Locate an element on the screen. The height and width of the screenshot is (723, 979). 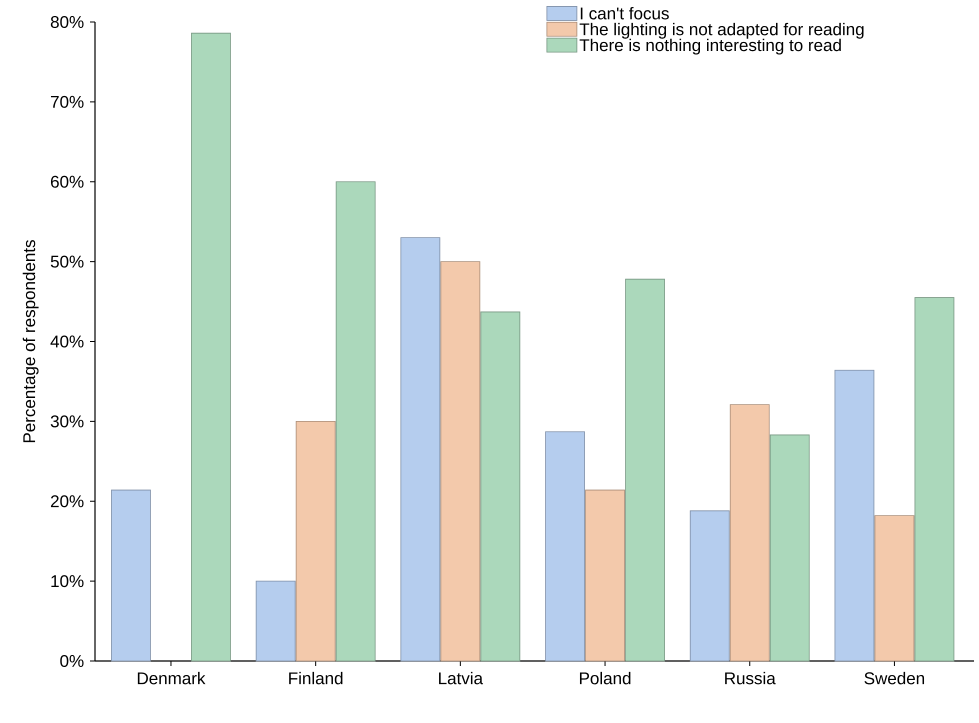
legend-label: The lighting is not adapted for reading is located at coordinates (722, 30).